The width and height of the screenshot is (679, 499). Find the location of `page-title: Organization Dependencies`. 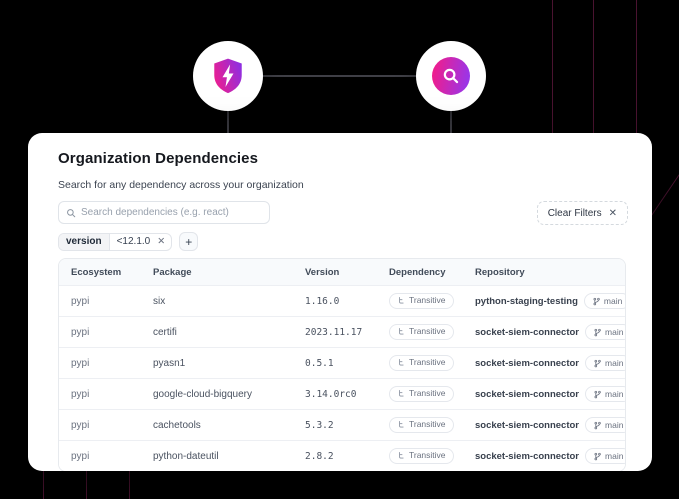

page-title: Organization Dependencies is located at coordinates (158, 158).